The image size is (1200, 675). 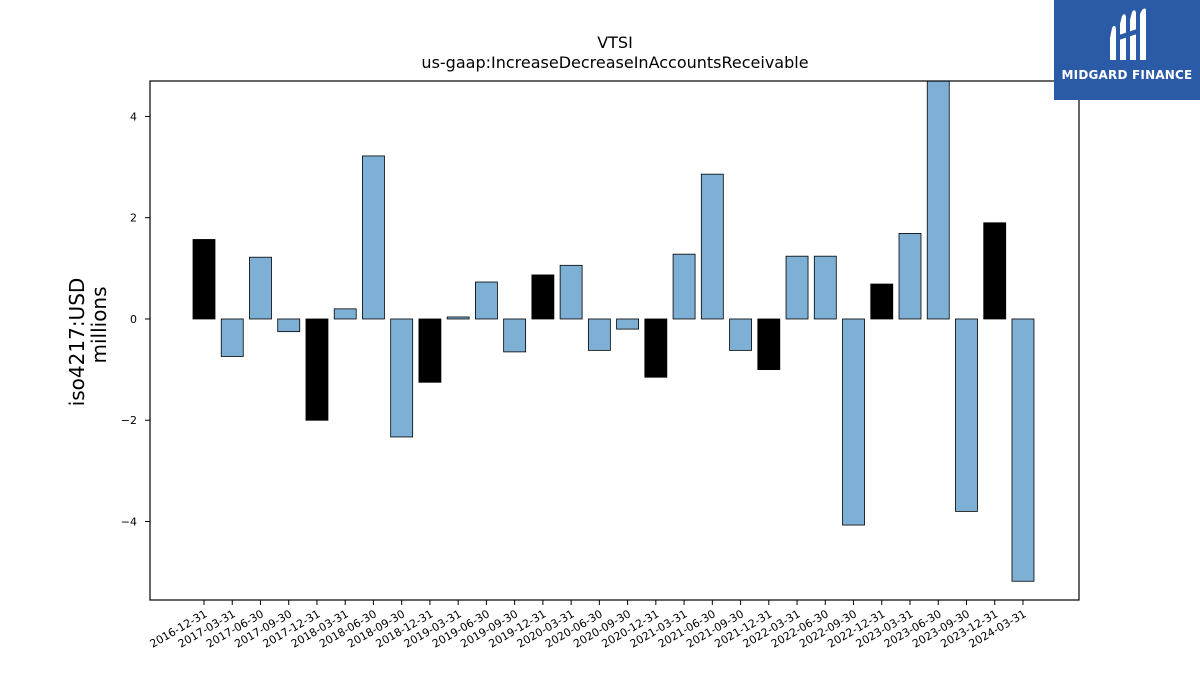 I want to click on logo: MIDGARD FINANCE, so click(x=1127, y=50).